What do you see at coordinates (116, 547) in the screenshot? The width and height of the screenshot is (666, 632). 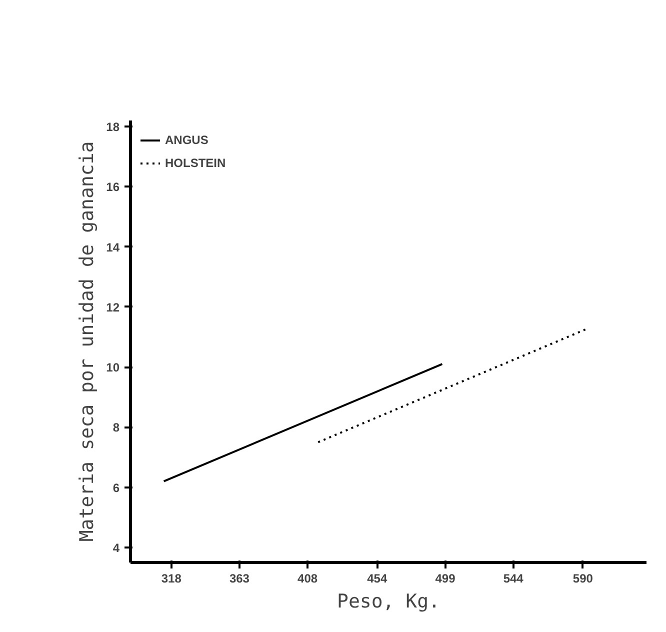 I see `y-tick-label: 4` at bounding box center [116, 547].